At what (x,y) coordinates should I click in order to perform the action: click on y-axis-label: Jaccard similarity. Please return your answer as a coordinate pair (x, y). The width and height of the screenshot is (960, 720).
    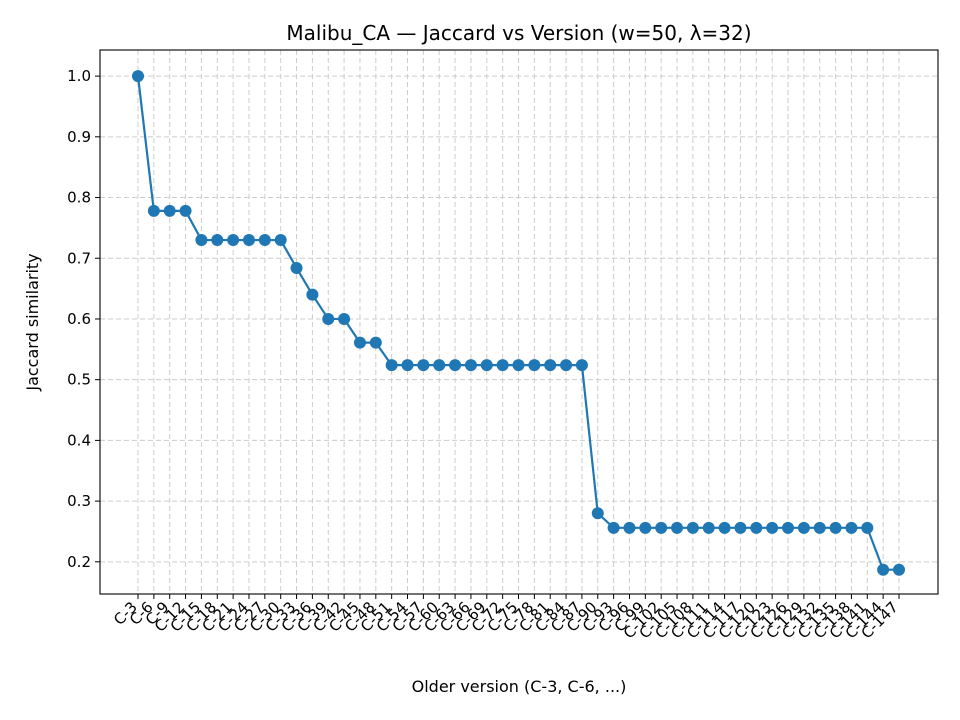
    Looking at the image, I should click on (32, 322).